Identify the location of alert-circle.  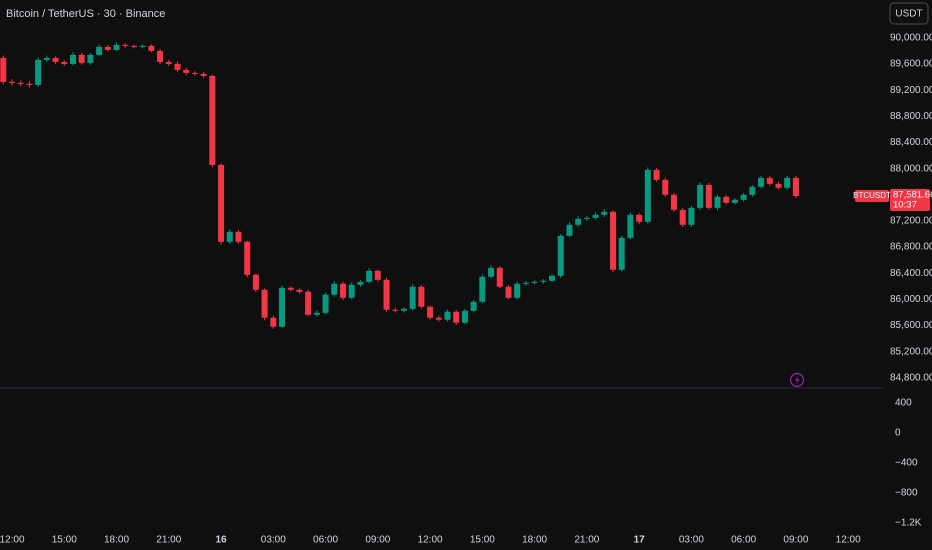
(797, 380).